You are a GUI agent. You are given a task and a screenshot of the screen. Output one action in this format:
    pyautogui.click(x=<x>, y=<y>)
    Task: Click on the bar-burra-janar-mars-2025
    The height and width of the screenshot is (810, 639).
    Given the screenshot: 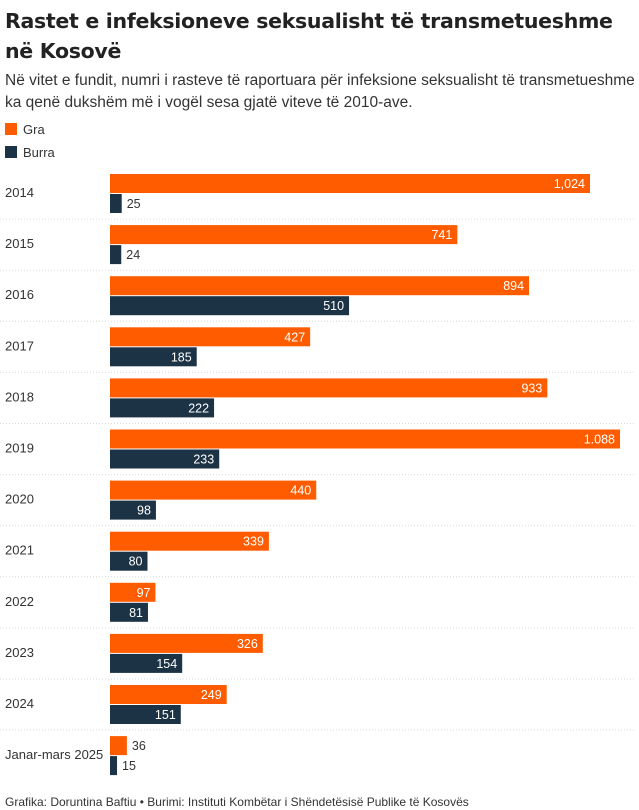 What is the action you would take?
    pyautogui.click(x=114, y=766)
    